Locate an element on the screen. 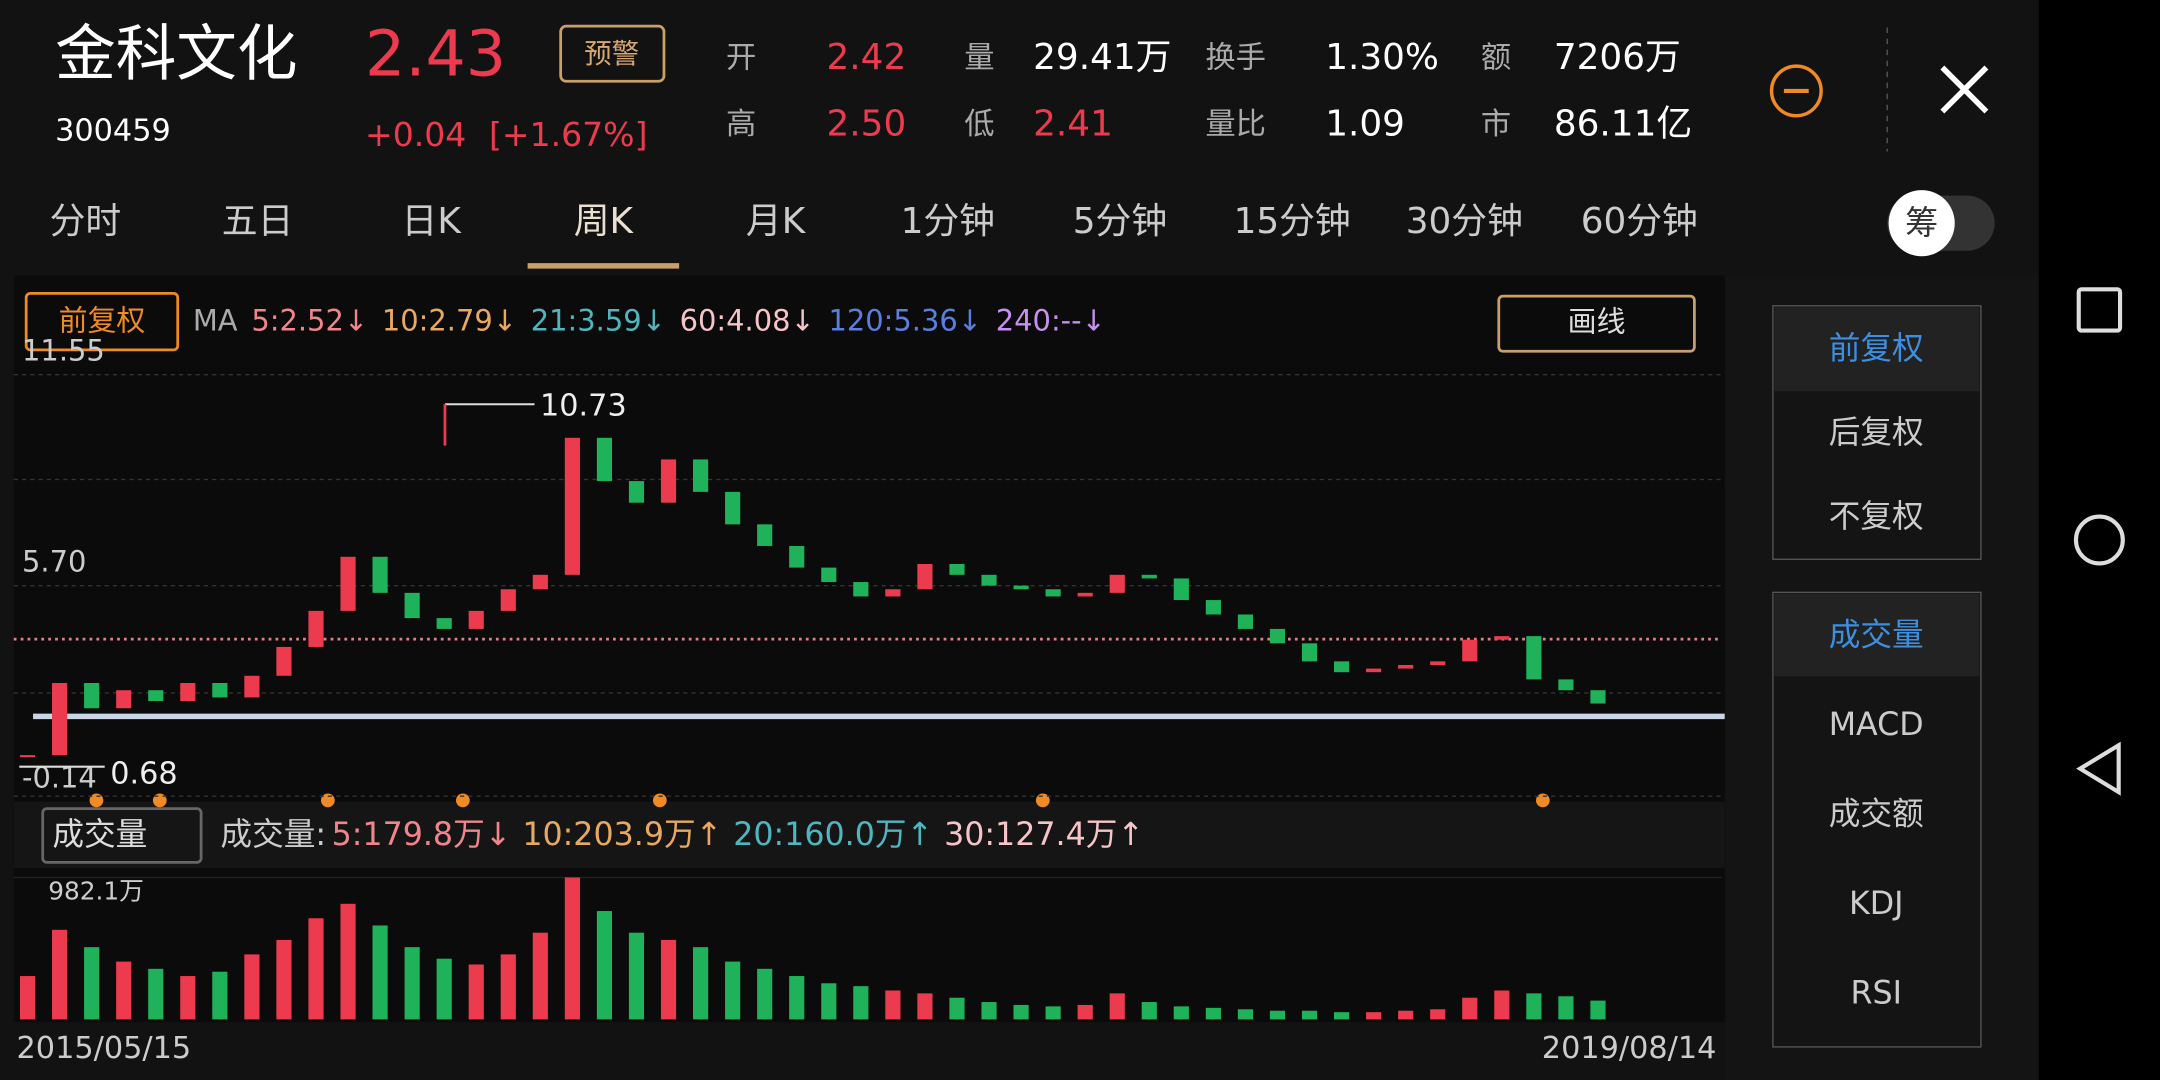 The height and width of the screenshot is (1080, 2160). recent-button is located at coordinates (2099, 310).